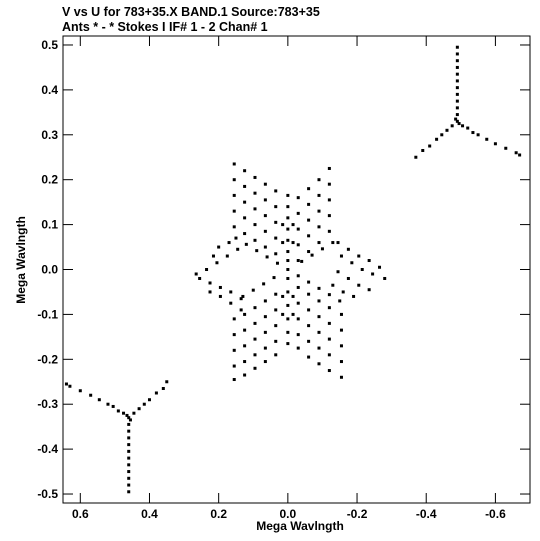 Image resolution: width=540 pixels, height=541 pixels. Describe the element at coordinates (165, 27) in the screenshot. I see `chart-title-line-2: Ants * - * Stokes I IF# 1 - 2 Chan# 1` at that location.